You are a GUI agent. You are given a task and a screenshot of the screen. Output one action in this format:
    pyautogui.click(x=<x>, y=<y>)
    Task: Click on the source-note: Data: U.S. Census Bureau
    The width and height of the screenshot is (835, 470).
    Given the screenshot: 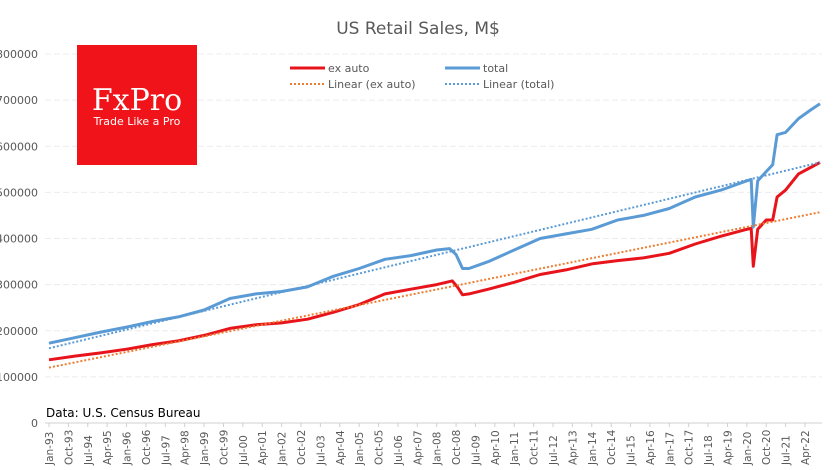 What is the action you would take?
    pyautogui.click(x=123, y=413)
    